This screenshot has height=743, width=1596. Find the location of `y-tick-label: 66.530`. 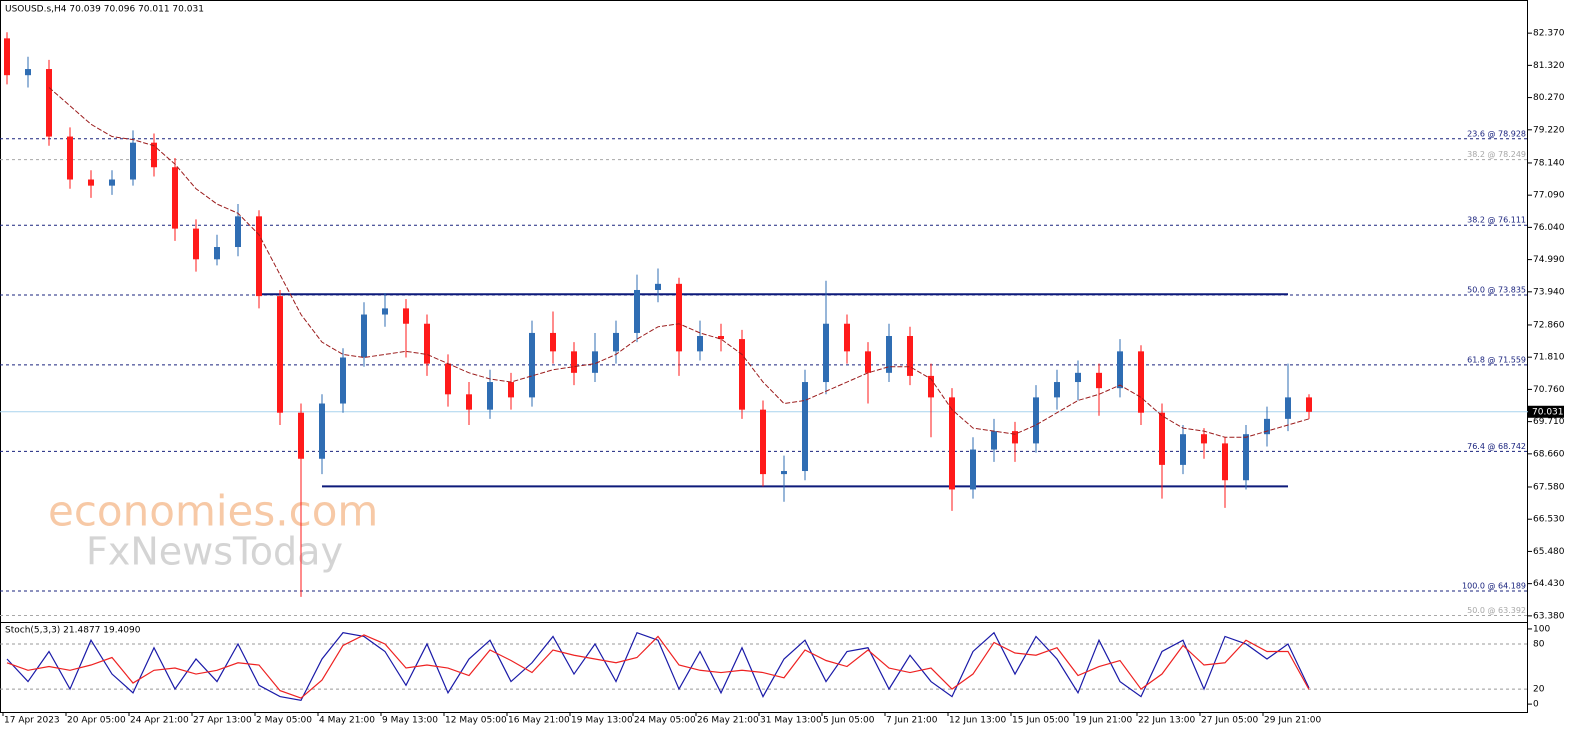

y-tick-label: 66.530 is located at coordinates (1549, 520).